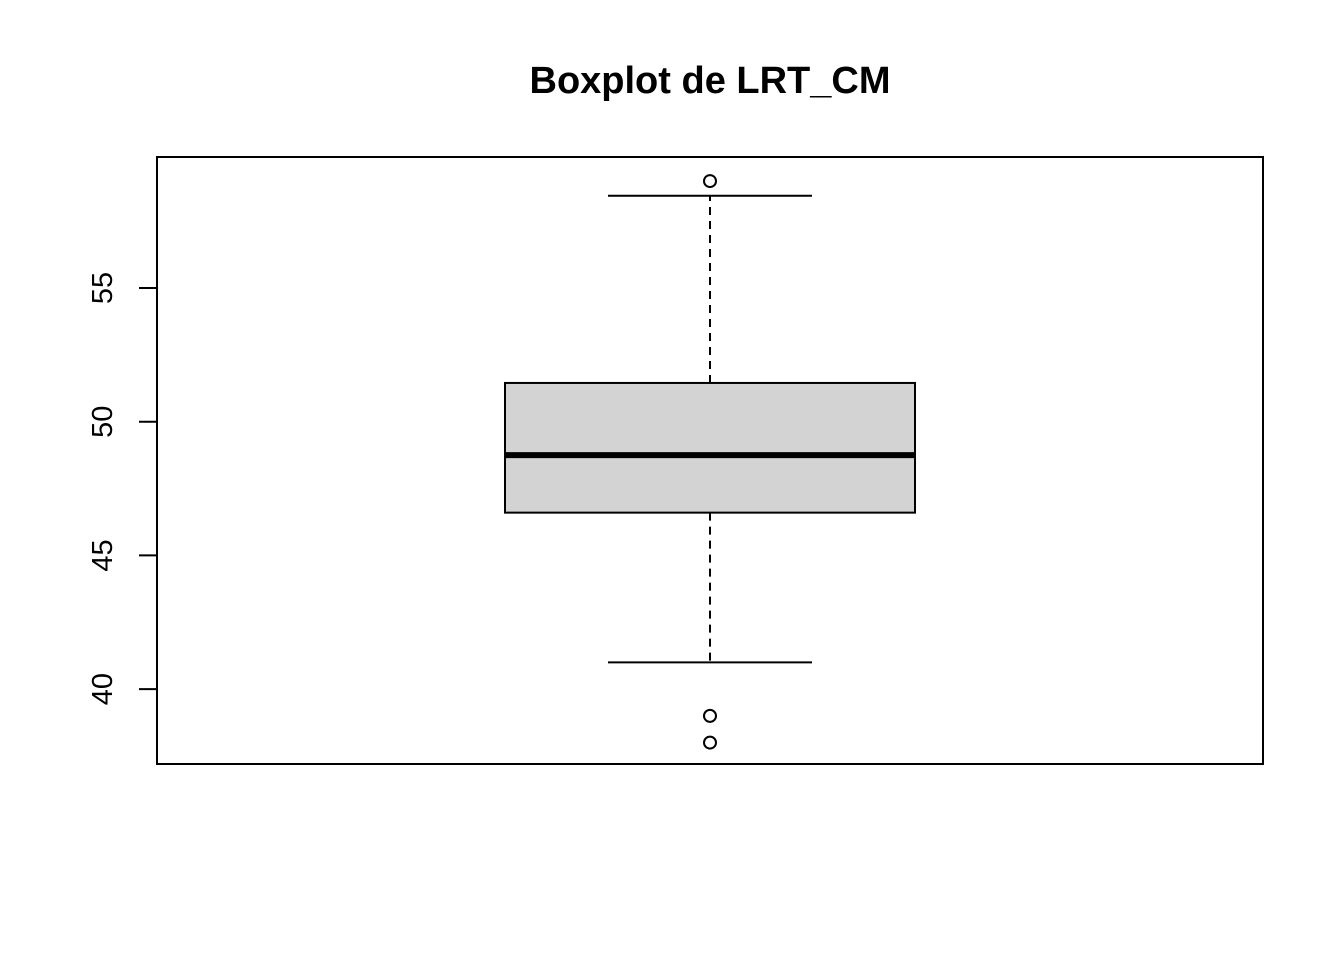  I want to click on y-axis: 40 45 50 55, so click(122, 488).